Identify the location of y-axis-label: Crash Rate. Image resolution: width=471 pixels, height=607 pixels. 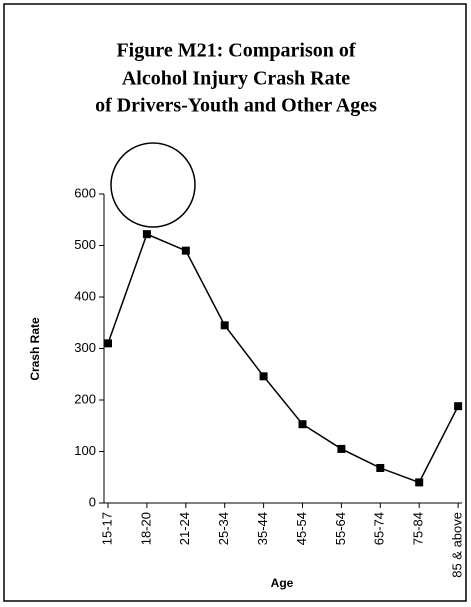
(35, 349).